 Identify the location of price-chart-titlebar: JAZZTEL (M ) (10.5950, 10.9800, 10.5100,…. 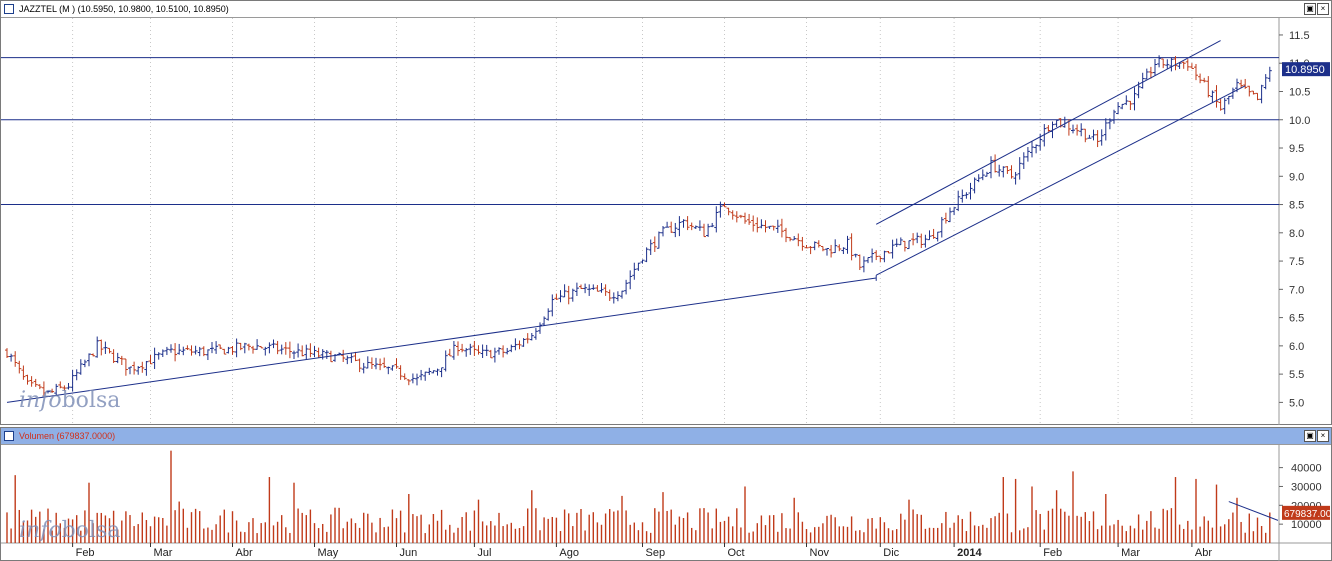
(666, 9).